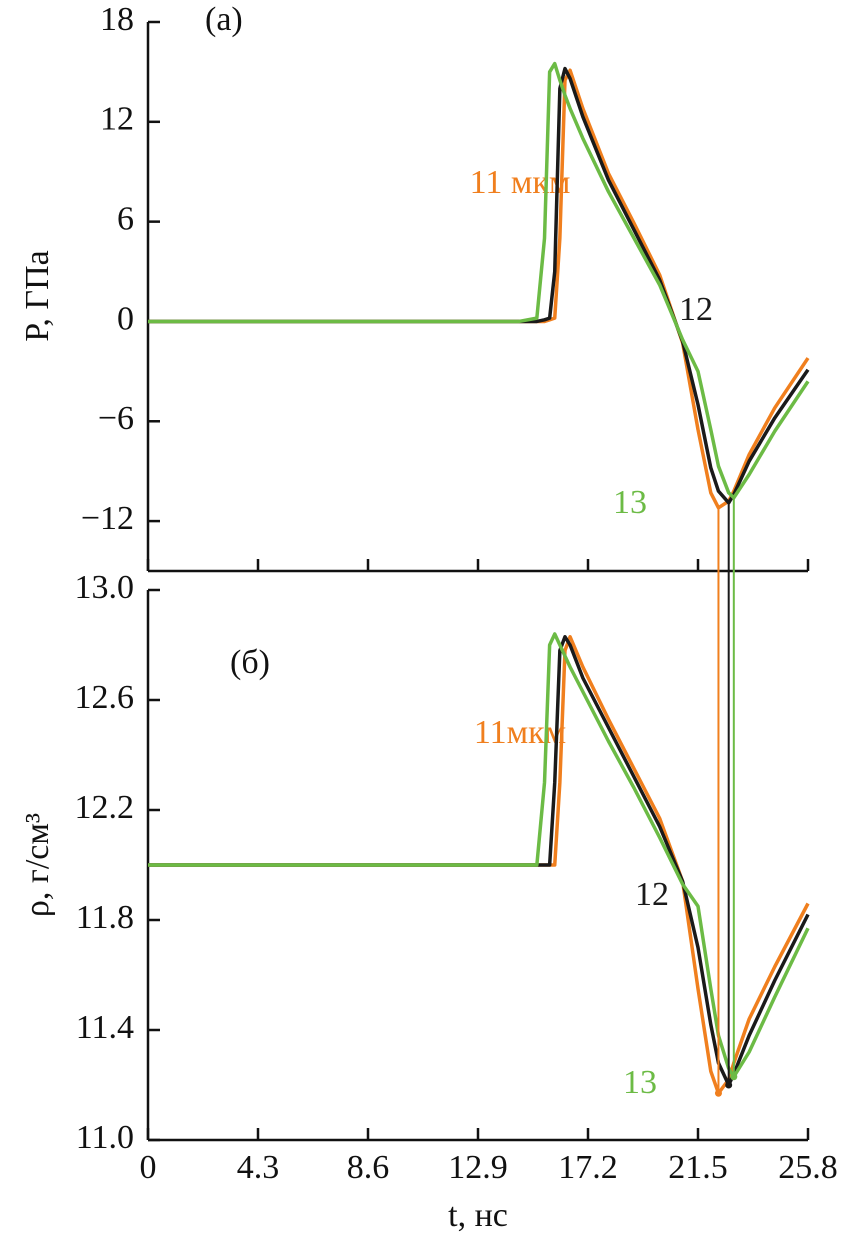 Image resolution: width=851 pixels, height=1242 pixels. Describe the element at coordinates (105, 1137) in the screenshot. I see `y-tick-label: 11.0` at that location.